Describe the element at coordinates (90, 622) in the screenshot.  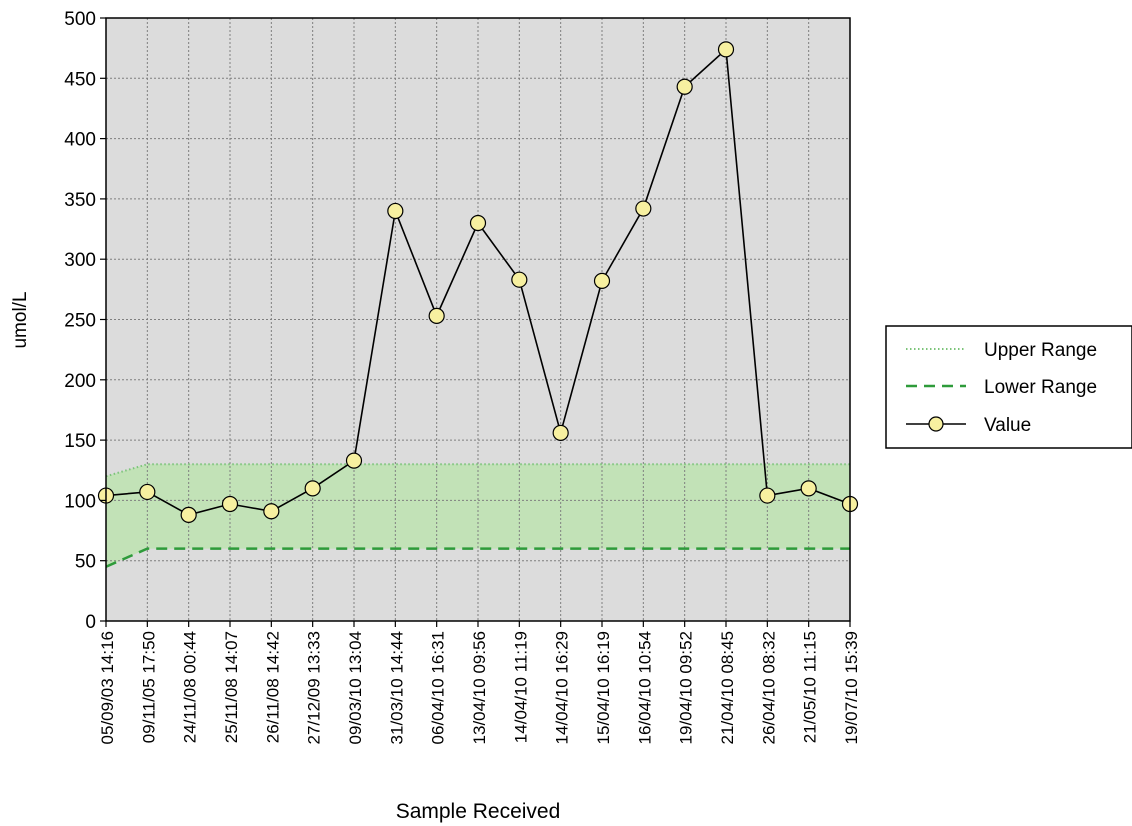
I see `y-tick-label: 0` at that location.